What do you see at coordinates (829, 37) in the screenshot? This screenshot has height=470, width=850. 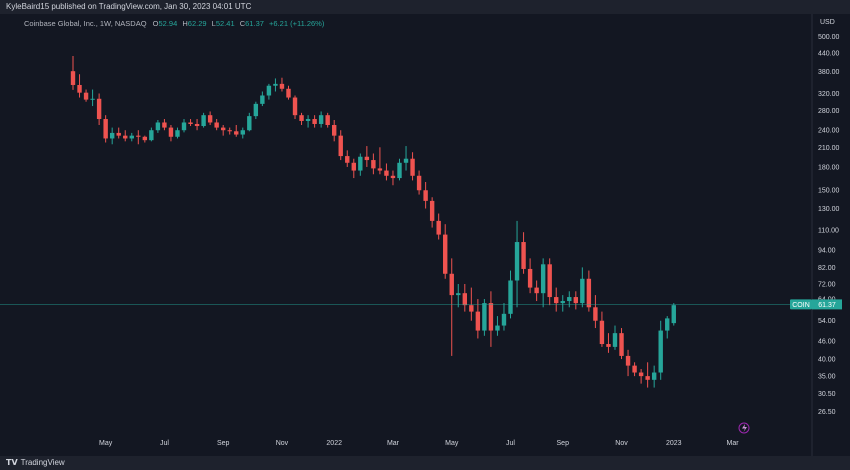 I see `y-tick-label: 500.00` at bounding box center [829, 37].